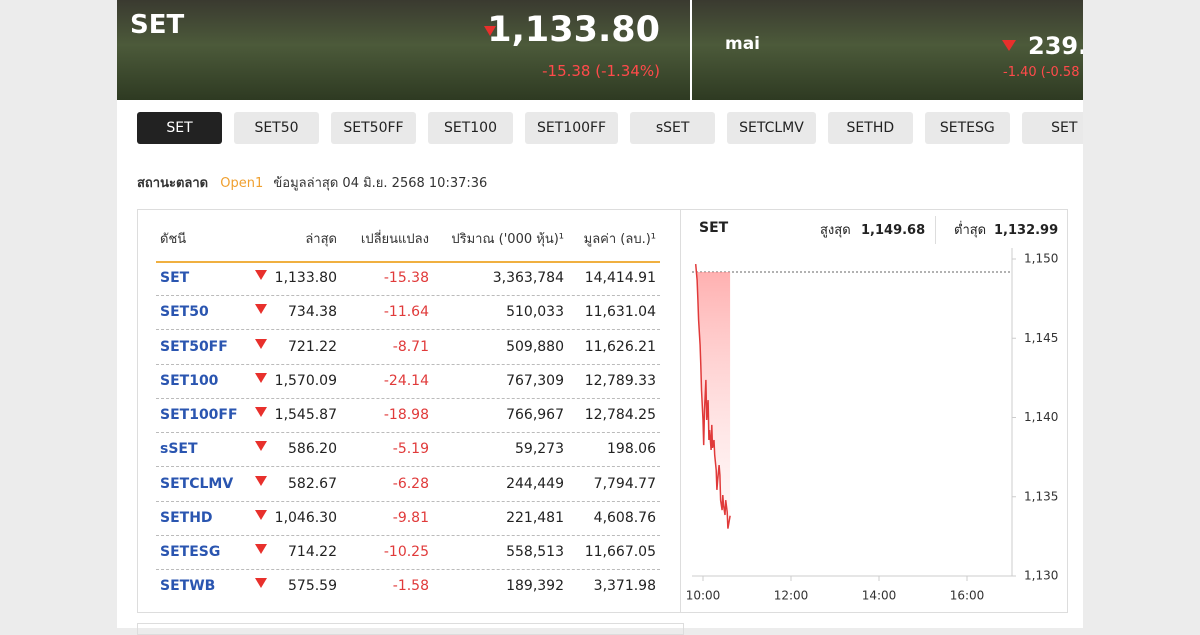  What do you see at coordinates (406, 312) in the screenshot?
I see `change-value: -11.64` at bounding box center [406, 312].